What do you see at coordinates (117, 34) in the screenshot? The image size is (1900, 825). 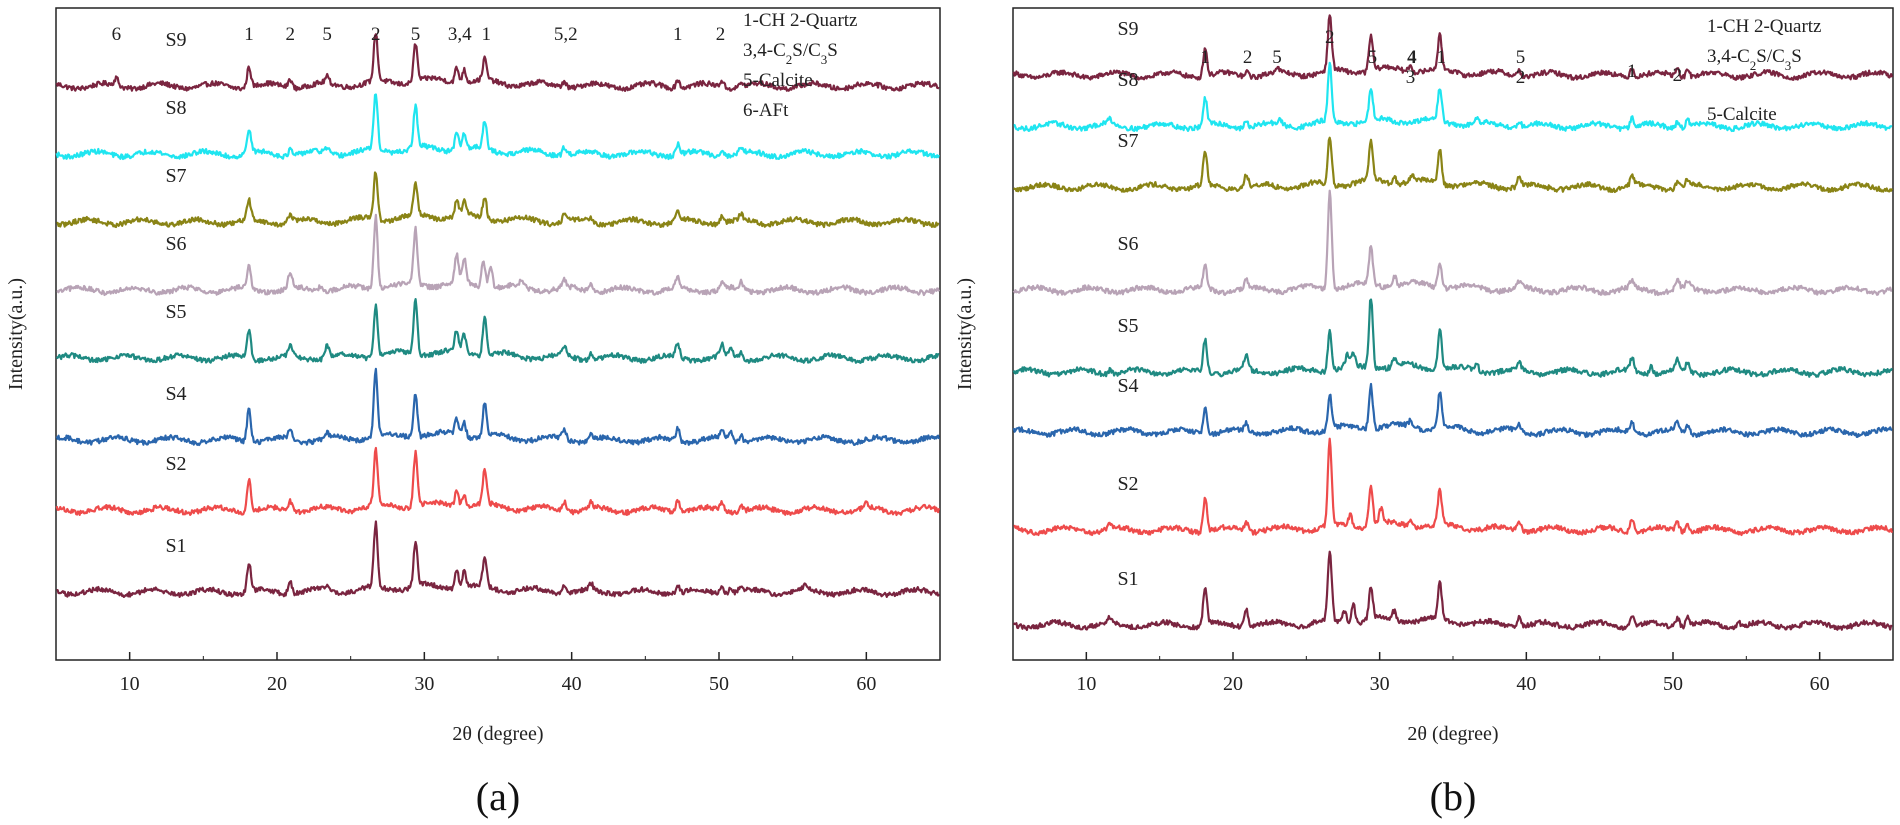 I see `peak-label: 6` at bounding box center [117, 34].